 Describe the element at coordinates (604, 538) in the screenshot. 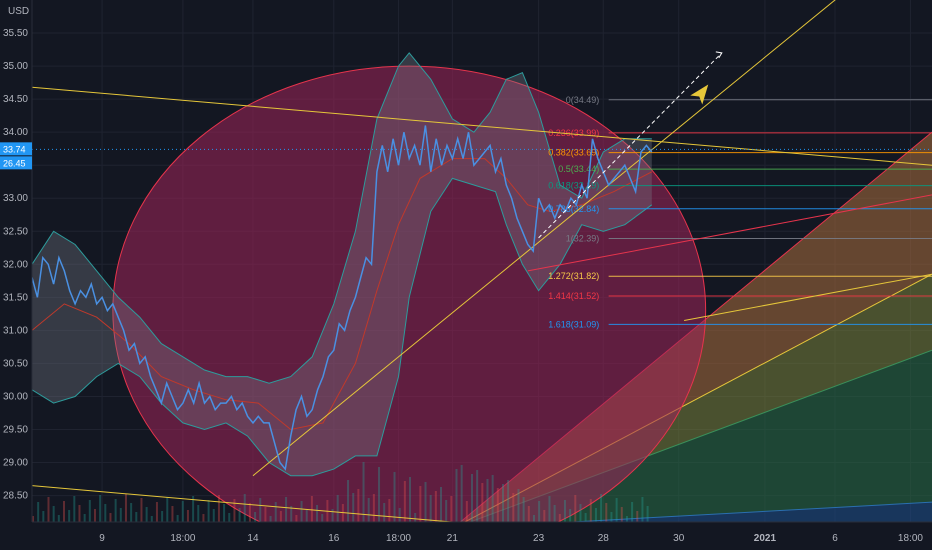

I see `time-tick-label: 28` at that location.